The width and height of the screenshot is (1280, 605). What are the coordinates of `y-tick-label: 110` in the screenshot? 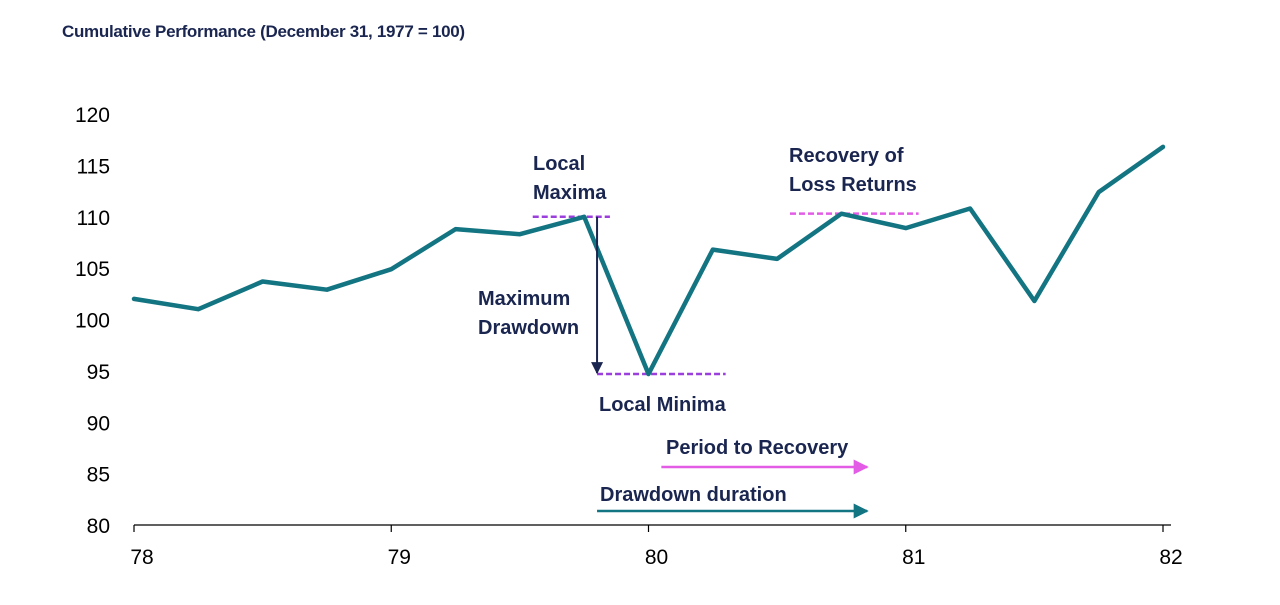 It's located at (93, 218).